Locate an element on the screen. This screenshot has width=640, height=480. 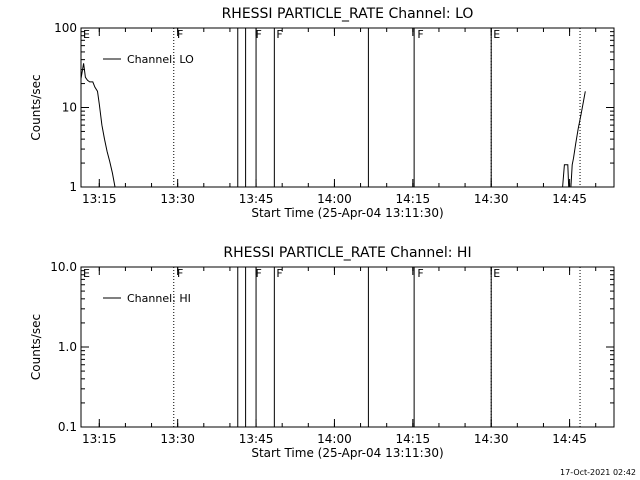
y-tick-label: 10.0 is located at coordinates (63, 267).